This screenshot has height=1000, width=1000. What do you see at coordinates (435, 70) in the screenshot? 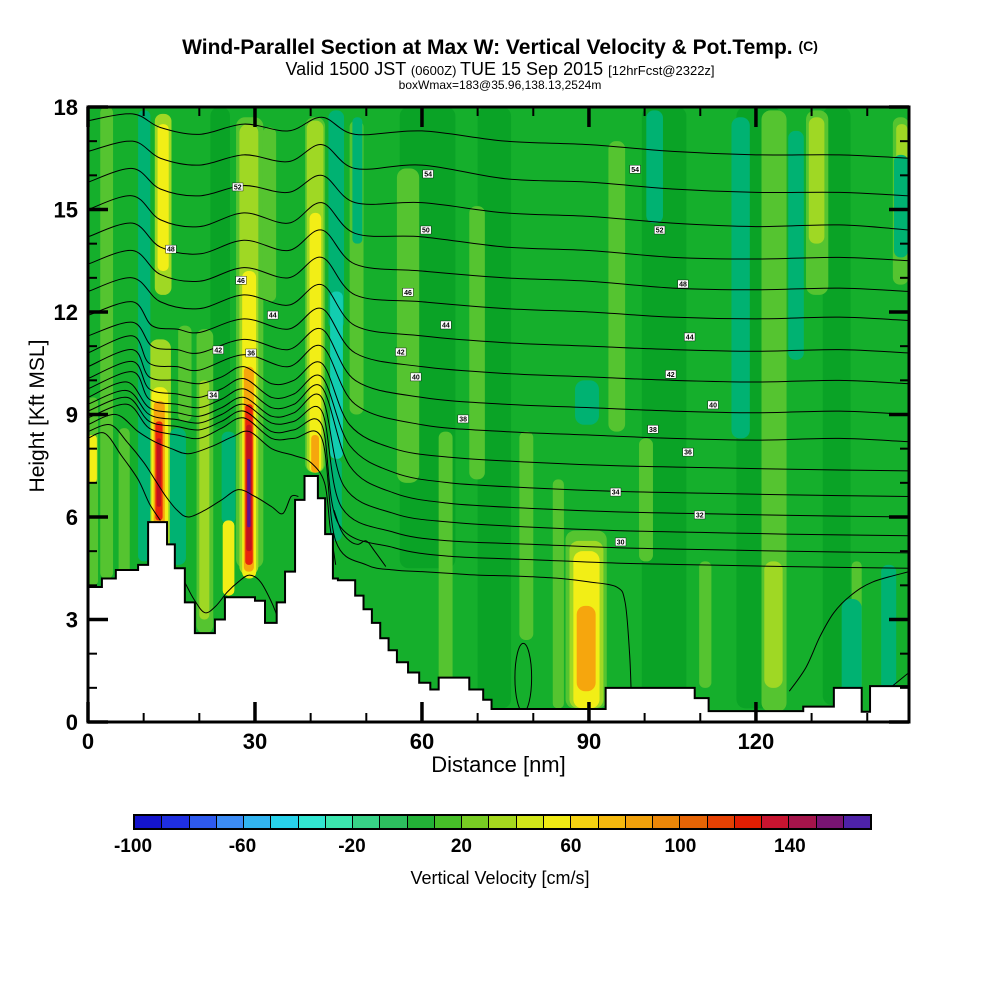
I see `chart-subtitle-part: (0600Z)` at bounding box center [435, 70].